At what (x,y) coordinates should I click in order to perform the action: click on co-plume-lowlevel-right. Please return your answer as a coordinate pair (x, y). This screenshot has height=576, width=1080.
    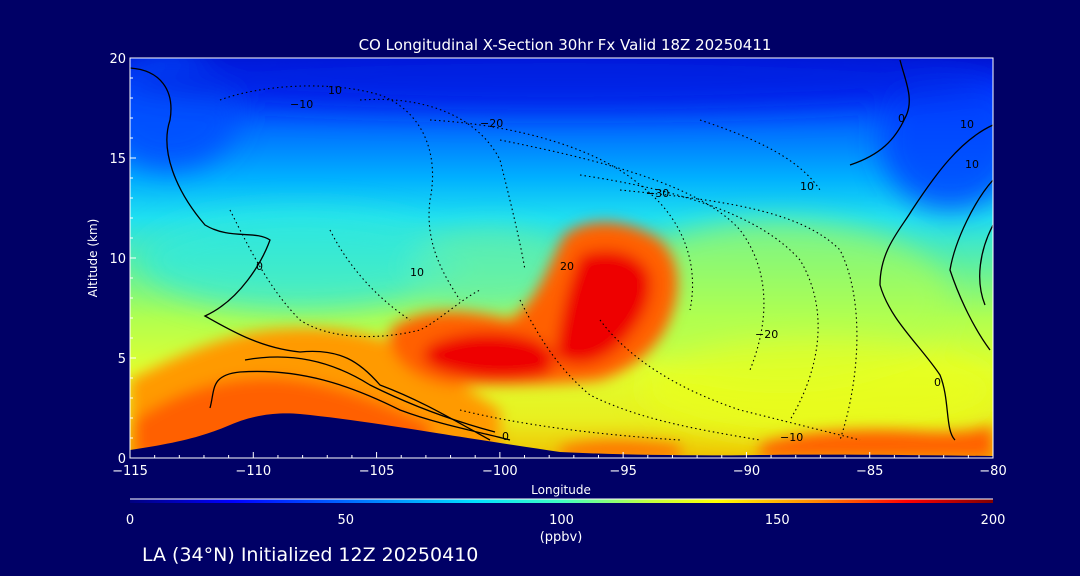
    Looking at the image, I should click on (876, 441).